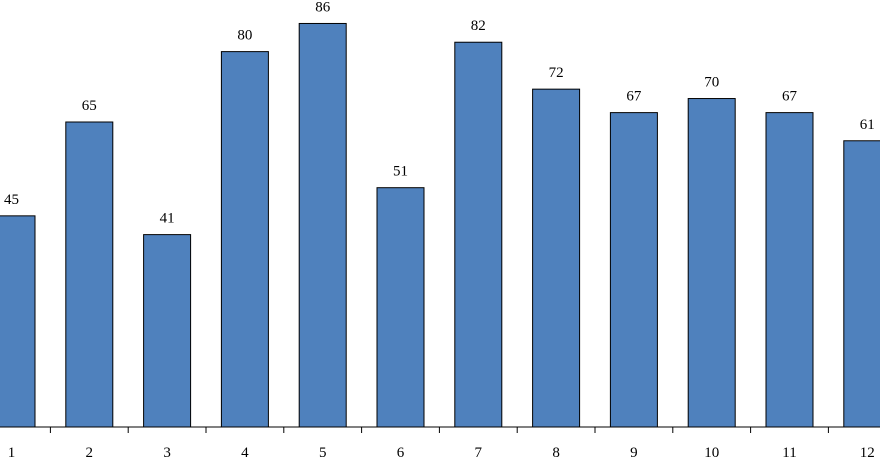 Image resolution: width=880 pixels, height=462 pixels. Describe the element at coordinates (12, 453) in the screenshot. I see `x-tick-label: 1` at that location.